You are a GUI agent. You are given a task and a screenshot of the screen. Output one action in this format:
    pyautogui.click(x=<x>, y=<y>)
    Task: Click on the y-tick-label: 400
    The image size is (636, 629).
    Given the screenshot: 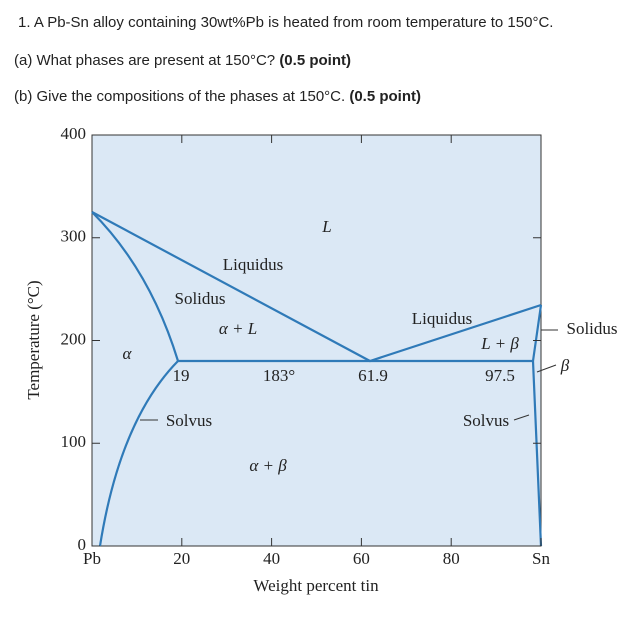 What is the action you would take?
    pyautogui.click(x=74, y=133)
    